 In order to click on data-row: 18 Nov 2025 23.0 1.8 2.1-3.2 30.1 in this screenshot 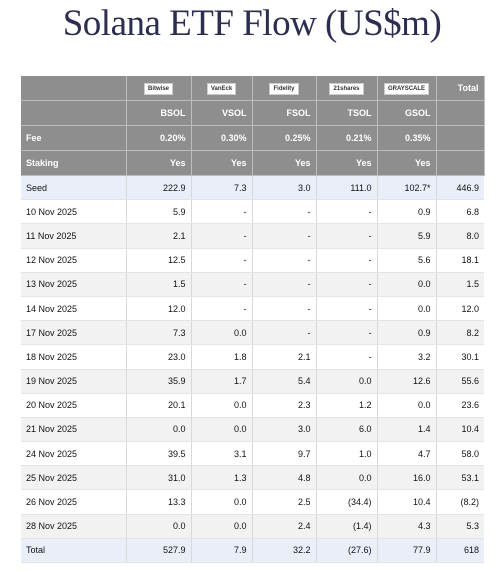, I will do `click(252, 357)`.